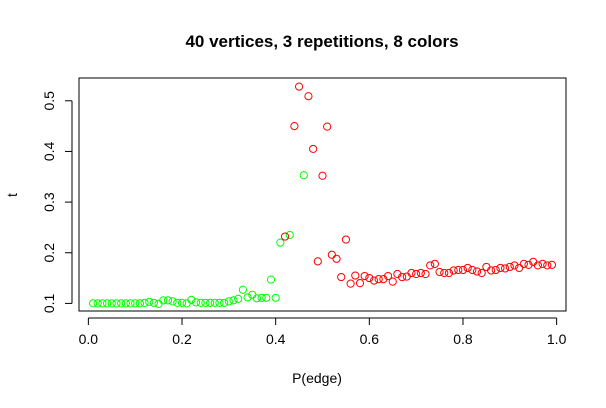 The image size is (606, 408). Describe the element at coordinates (321, 41) in the screenshot. I see `chart-title: 40 vertices, 3 repetitions, 8 colors` at that location.